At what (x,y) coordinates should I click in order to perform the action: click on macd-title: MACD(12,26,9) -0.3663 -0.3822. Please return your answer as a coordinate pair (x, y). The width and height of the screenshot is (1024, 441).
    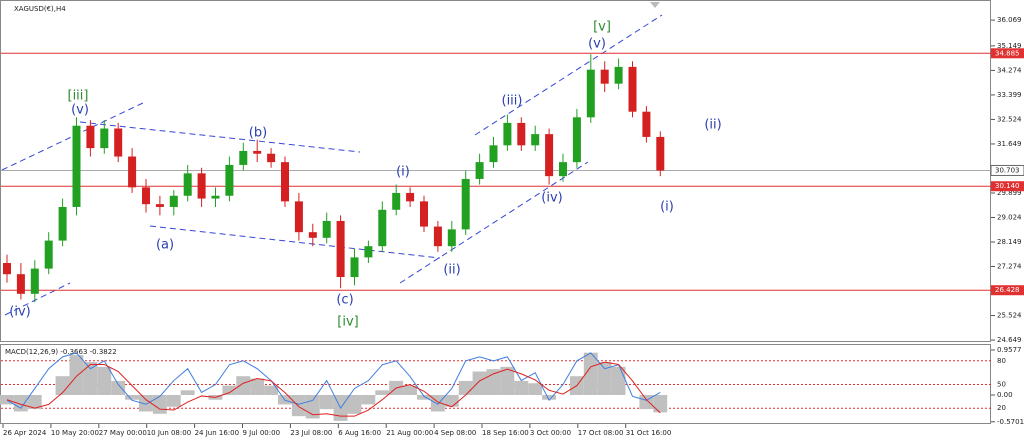
    Looking at the image, I should click on (61, 352).